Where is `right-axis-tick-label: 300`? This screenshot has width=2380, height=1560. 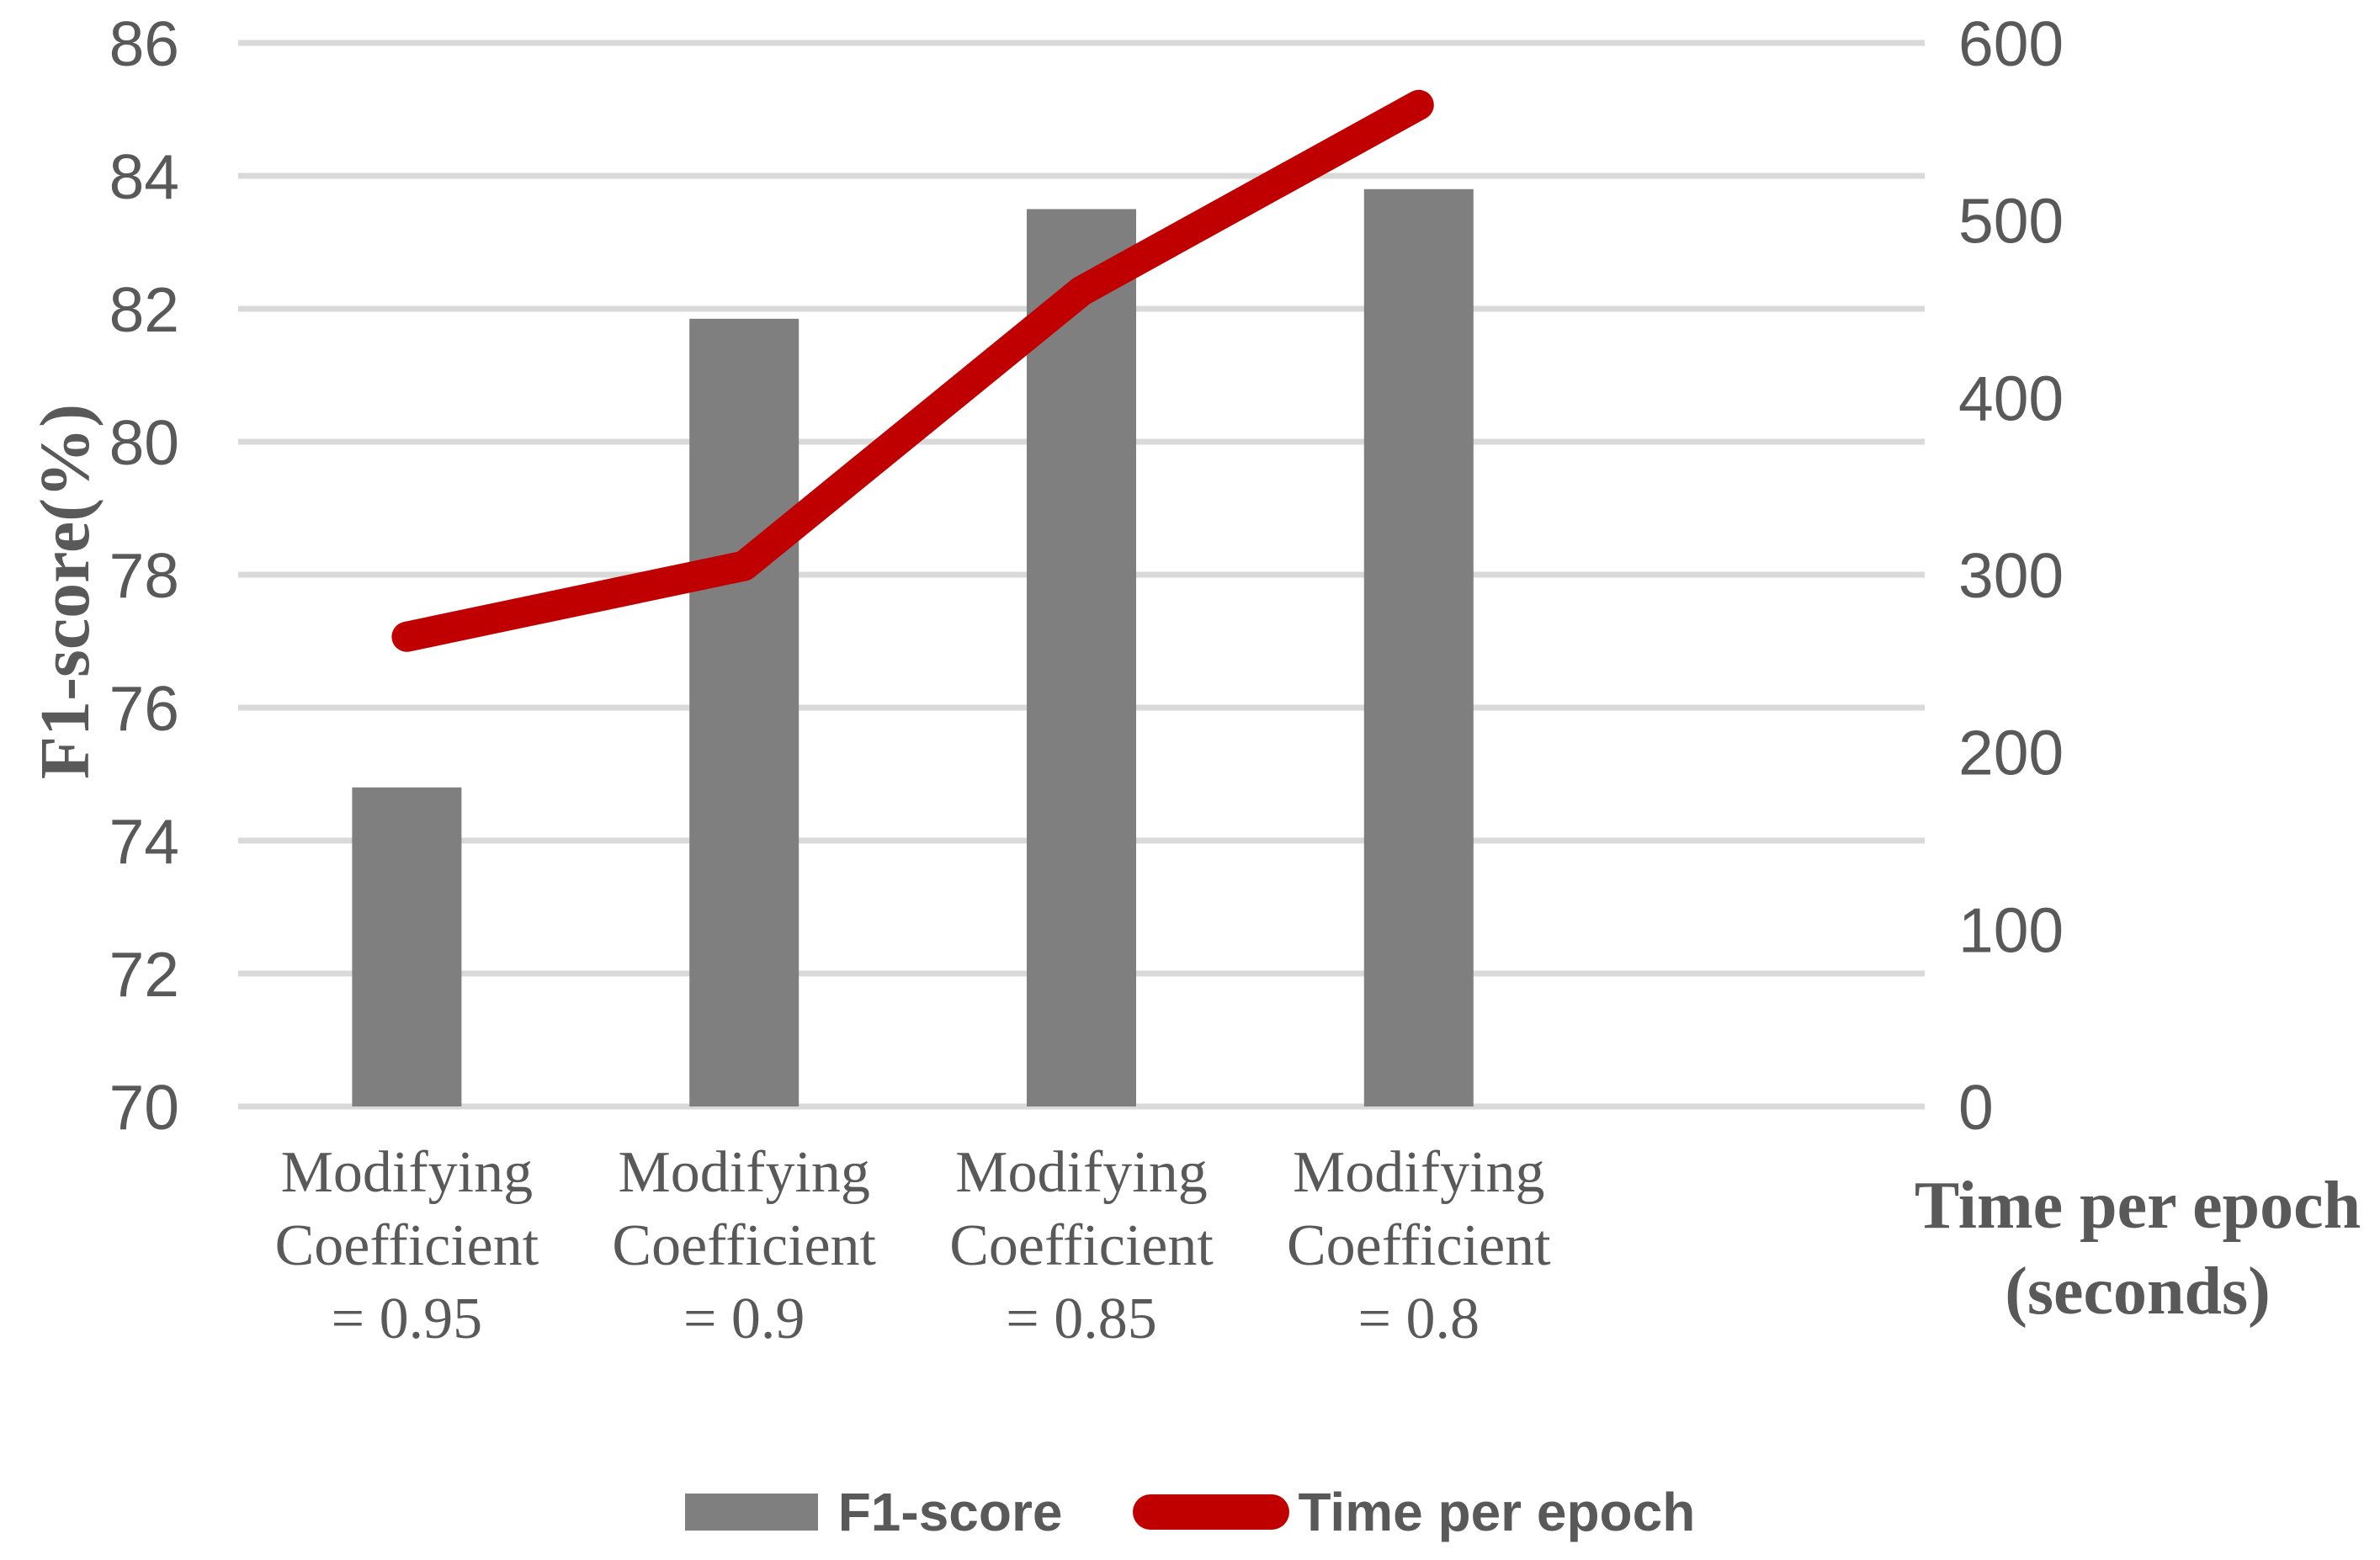 right-axis-tick-label: 300 is located at coordinates (2011, 575).